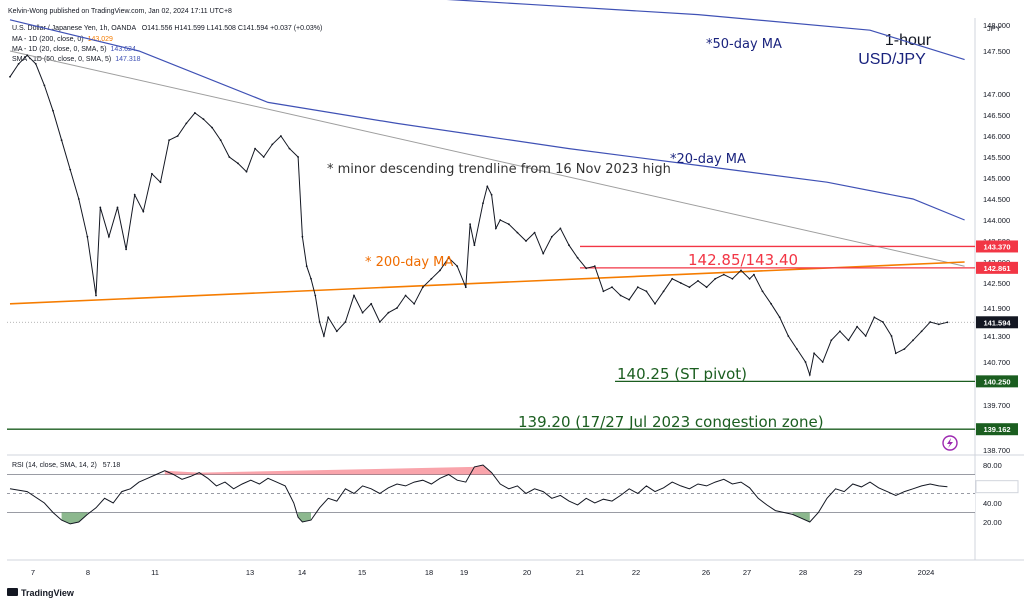 The image size is (1024, 605). What do you see at coordinates (636, 572) in the screenshot?
I see `x-tick-label: 22` at bounding box center [636, 572].